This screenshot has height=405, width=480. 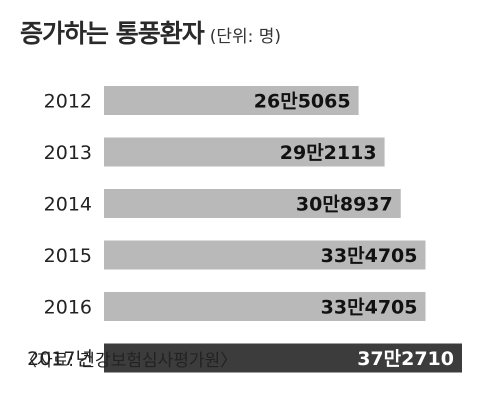 What do you see at coordinates (302, 102) in the screenshot?
I see `data-label: 26만5065` at bounding box center [302, 102].